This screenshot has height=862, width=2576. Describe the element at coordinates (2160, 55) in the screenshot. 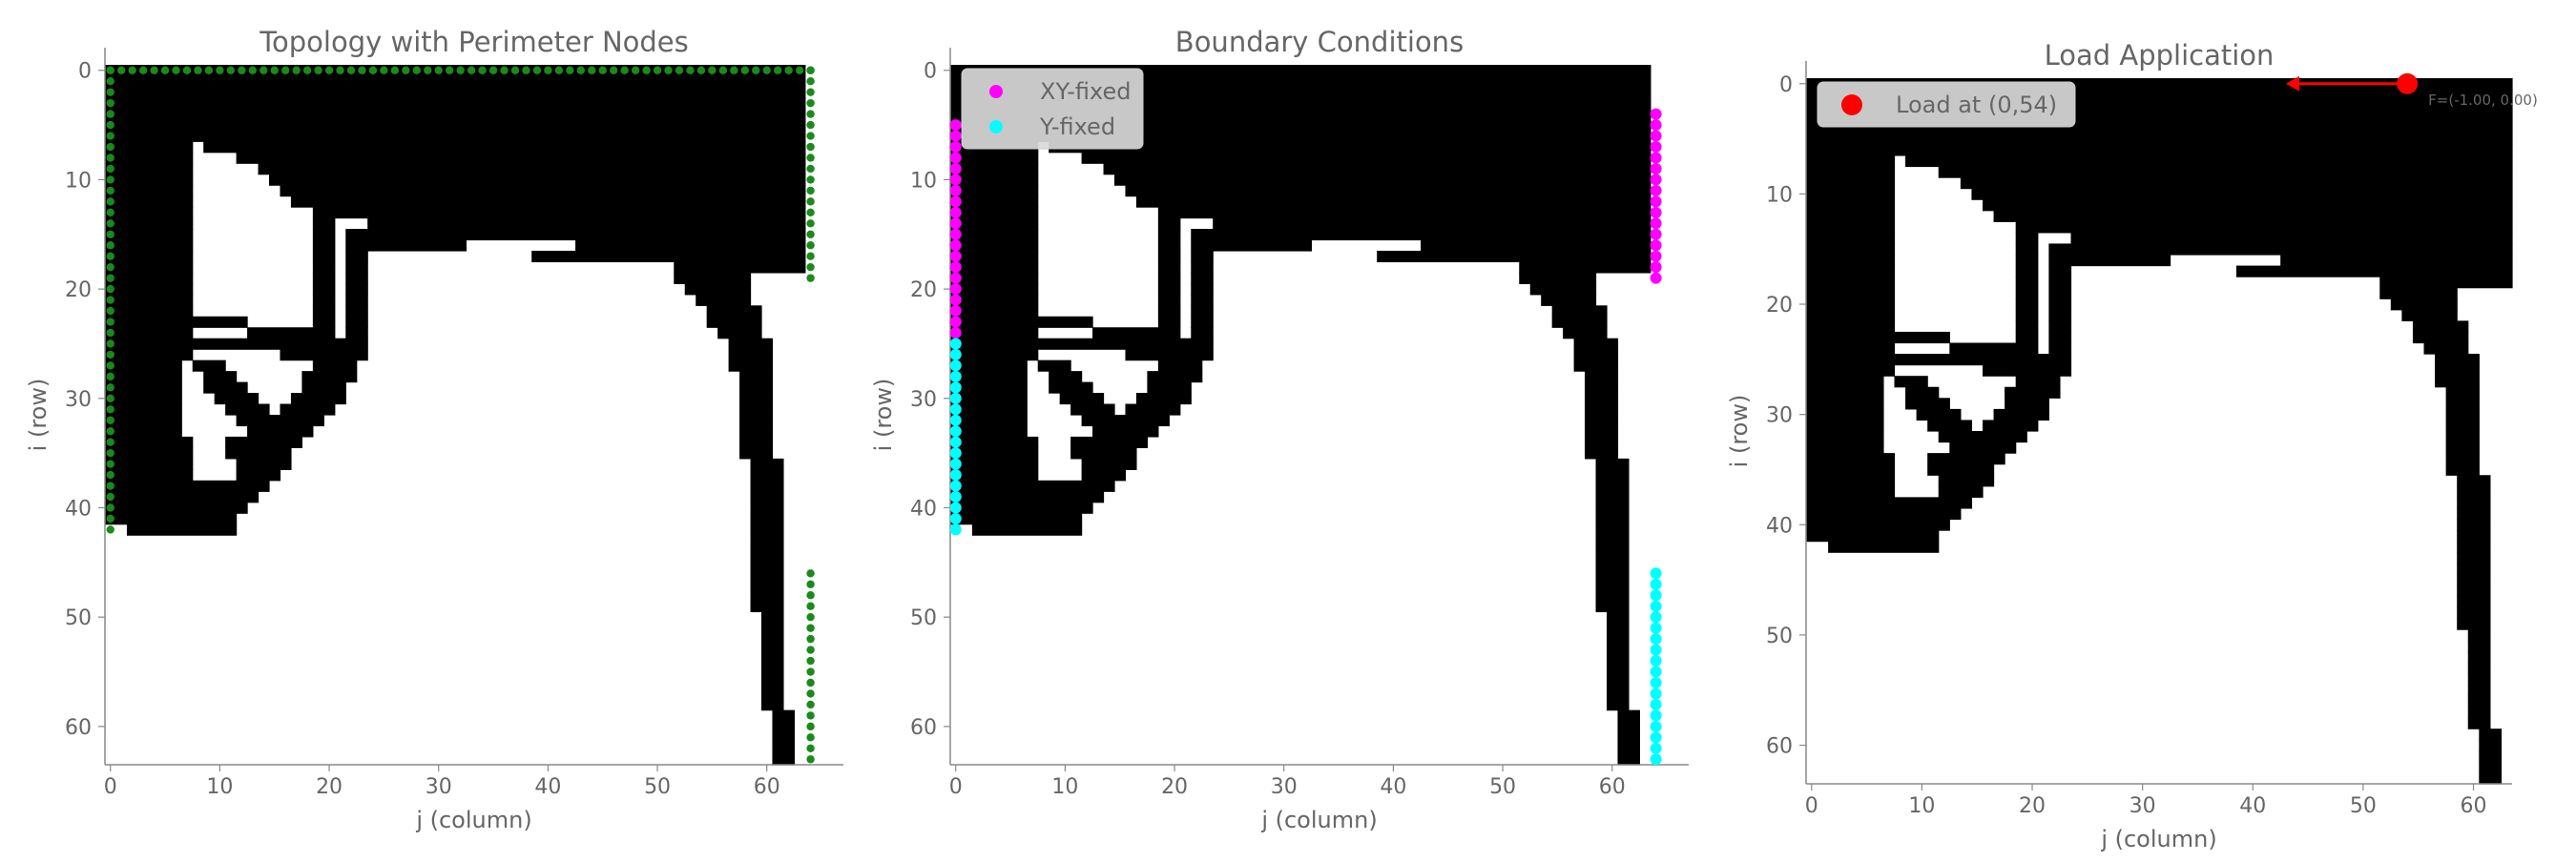

I see `chart-title: Load Application` at that location.